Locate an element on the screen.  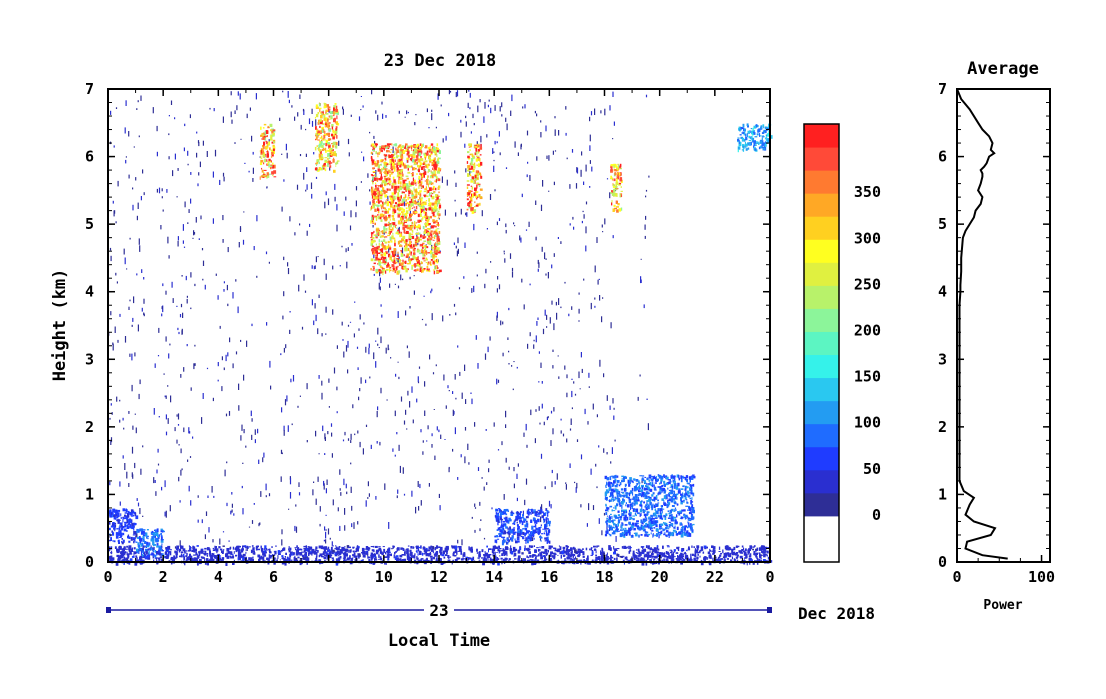
y-tick-label: 0 is located at coordinates (89, 562).